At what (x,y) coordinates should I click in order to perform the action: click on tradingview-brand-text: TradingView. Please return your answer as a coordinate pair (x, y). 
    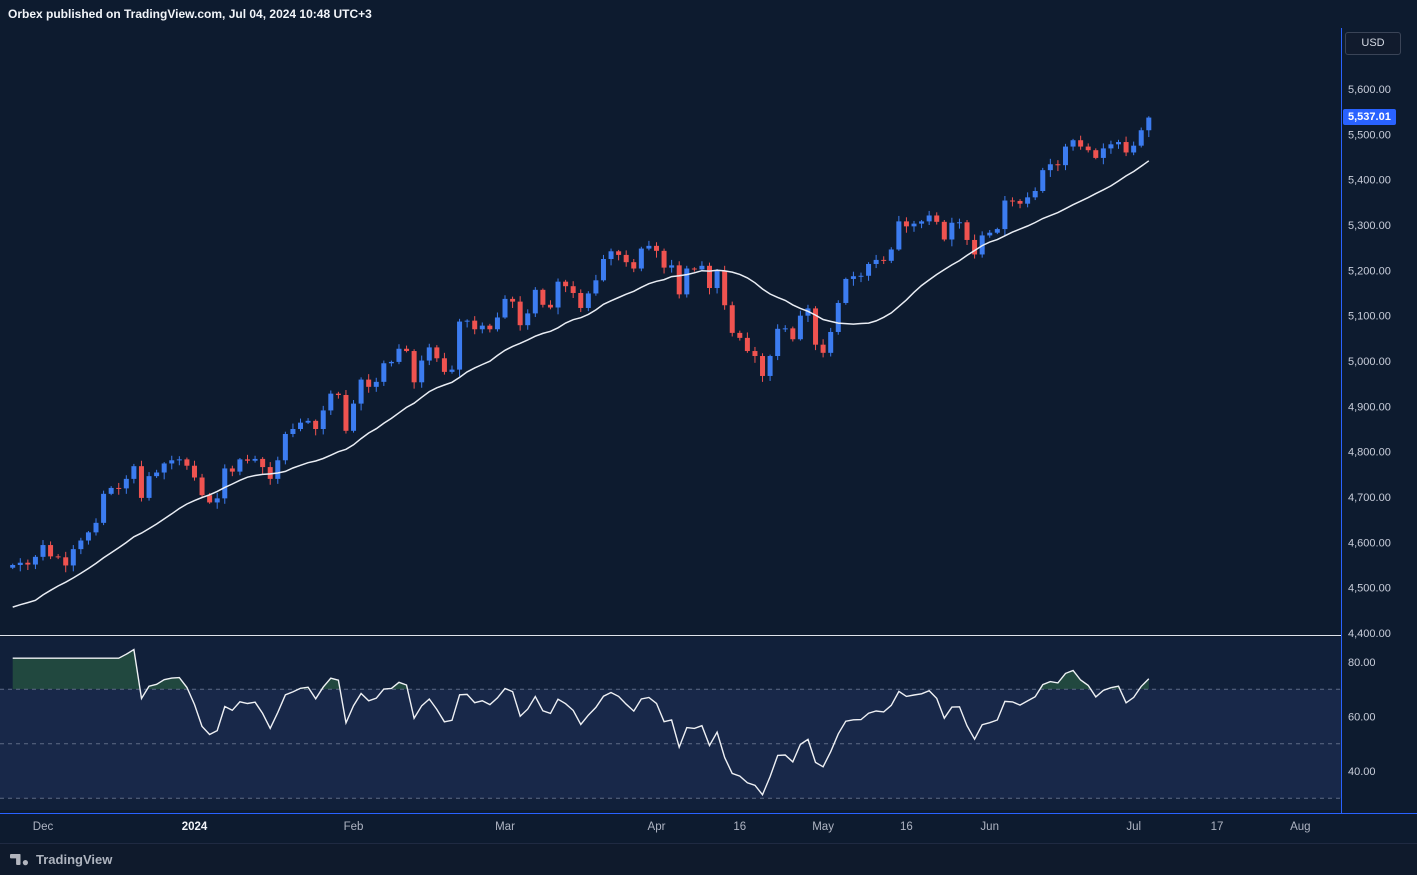
    Looking at the image, I should click on (74, 859).